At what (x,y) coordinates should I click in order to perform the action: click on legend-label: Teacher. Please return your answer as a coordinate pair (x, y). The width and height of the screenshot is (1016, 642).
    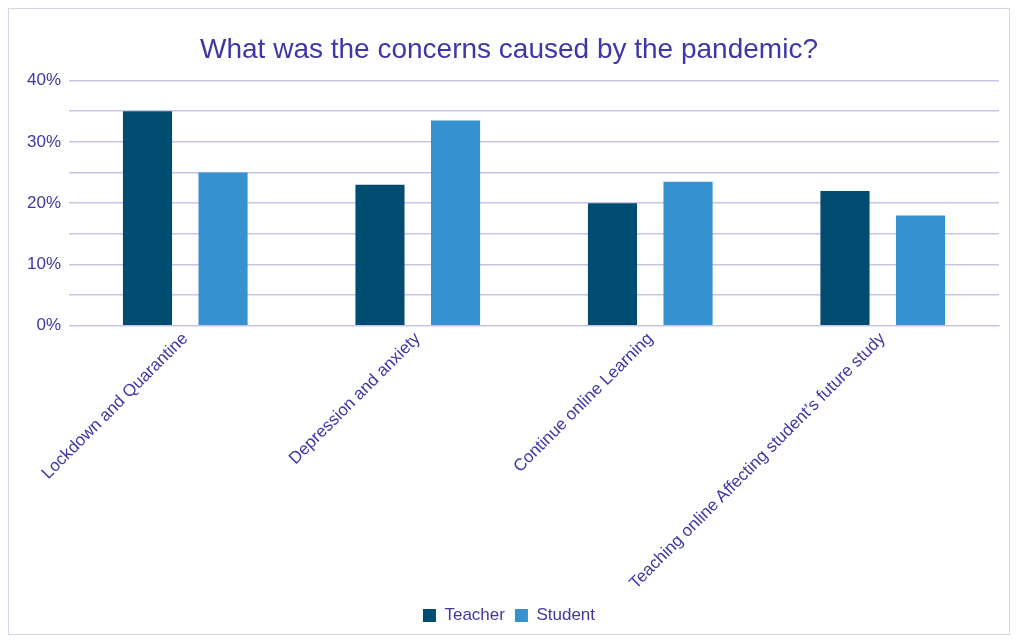
    Looking at the image, I should click on (475, 615).